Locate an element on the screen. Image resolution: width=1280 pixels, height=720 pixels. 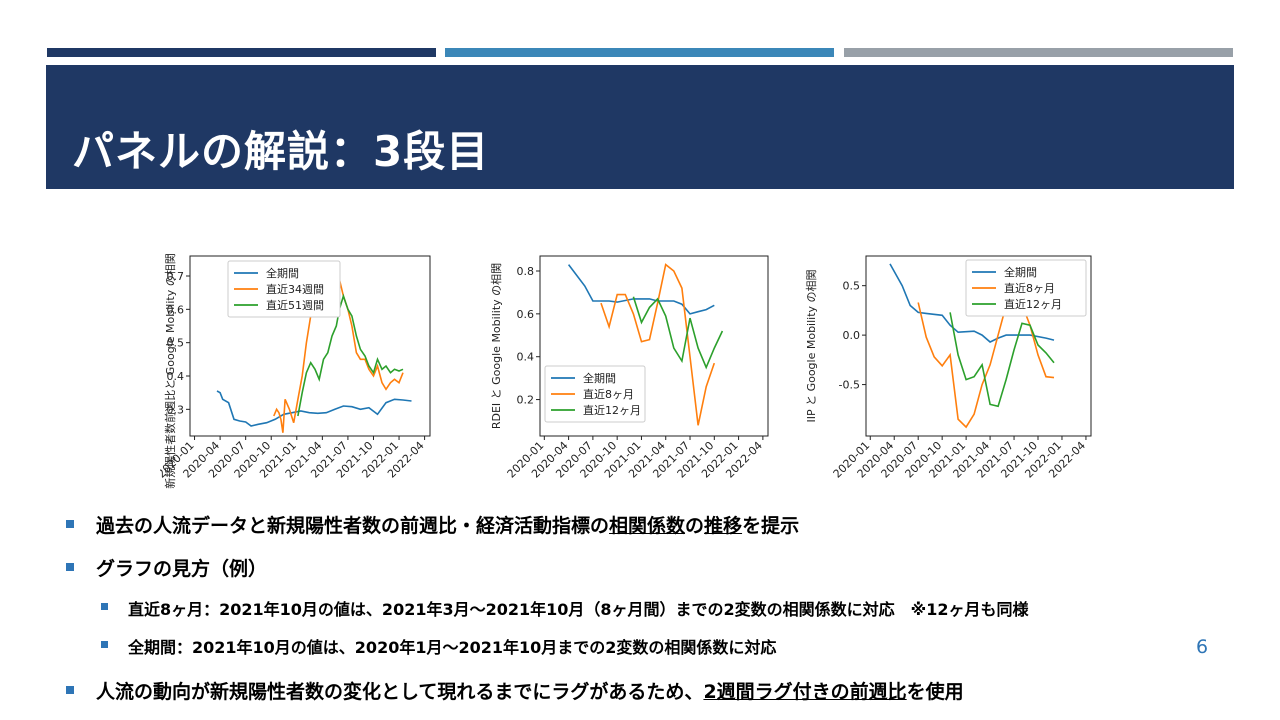
y-tick-label: -0.5 is located at coordinates (849, 385).